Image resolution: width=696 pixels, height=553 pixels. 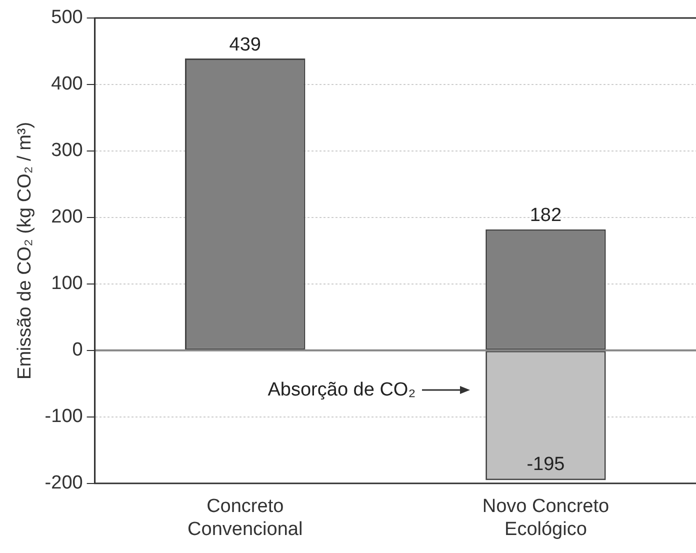 What do you see at coordinates (67, 151) in the screenshot?
I see `y-tick-label: 300` at bounding box center [67, 151].